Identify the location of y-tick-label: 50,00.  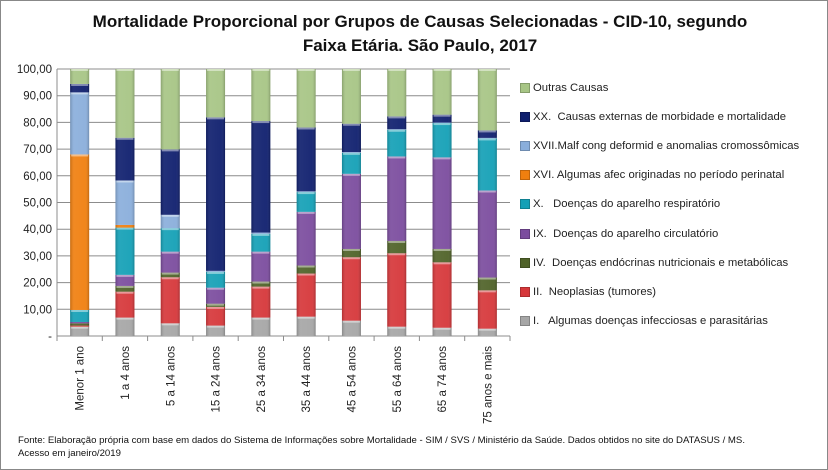
(37, 204).